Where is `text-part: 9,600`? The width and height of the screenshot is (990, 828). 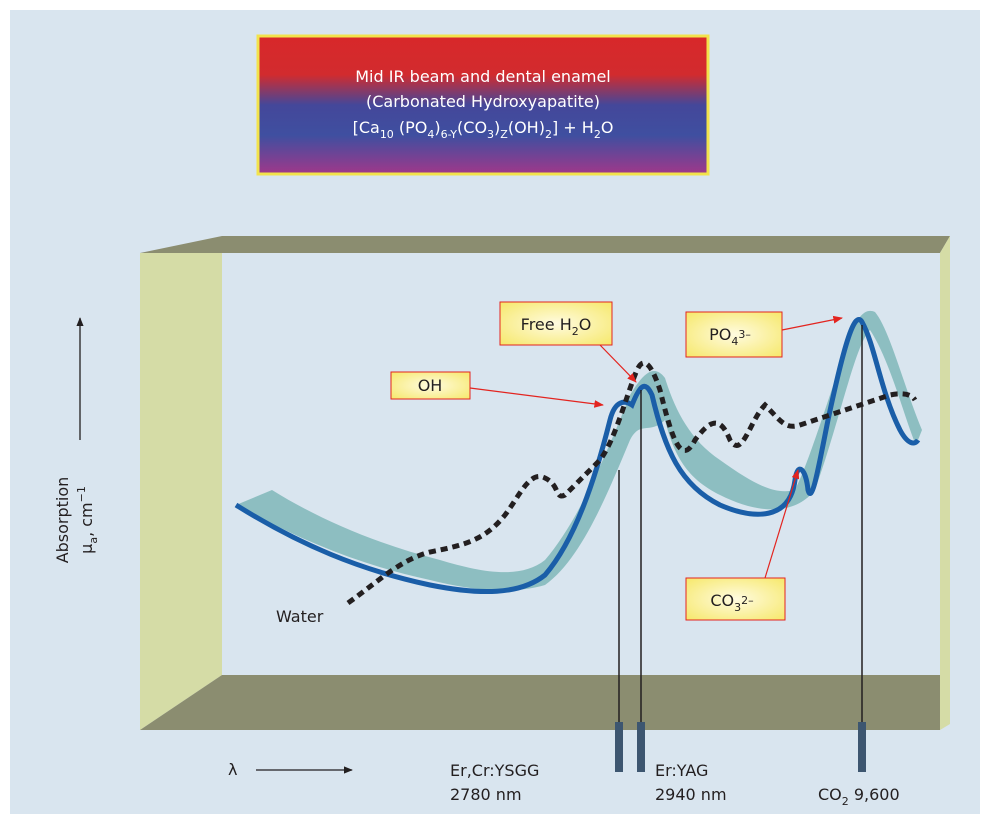 text-part: 9,600 is located at coordinates (874, 794).